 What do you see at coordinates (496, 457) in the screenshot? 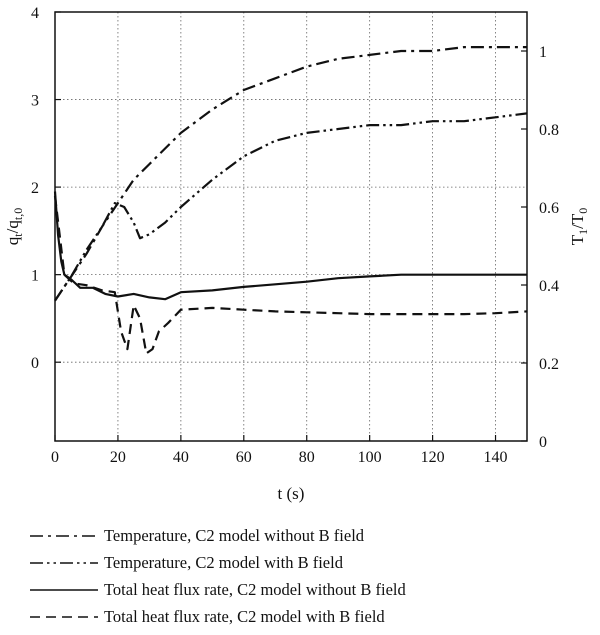
I see `x-tick-label: 140` at bounding box center [496, 457].